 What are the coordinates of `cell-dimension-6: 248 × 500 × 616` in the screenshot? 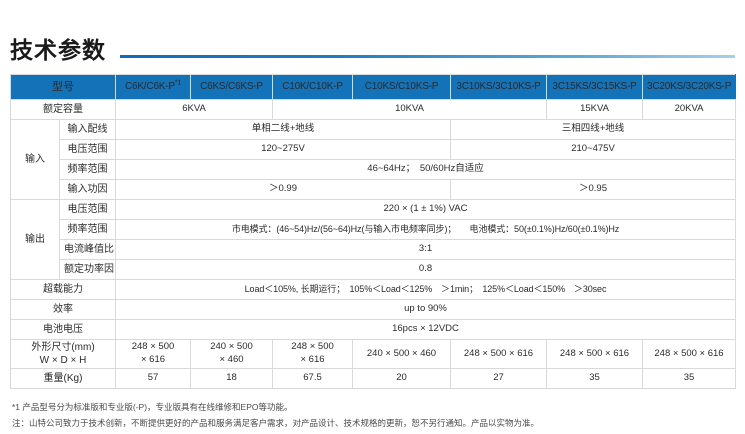 It's located at (689, 354).